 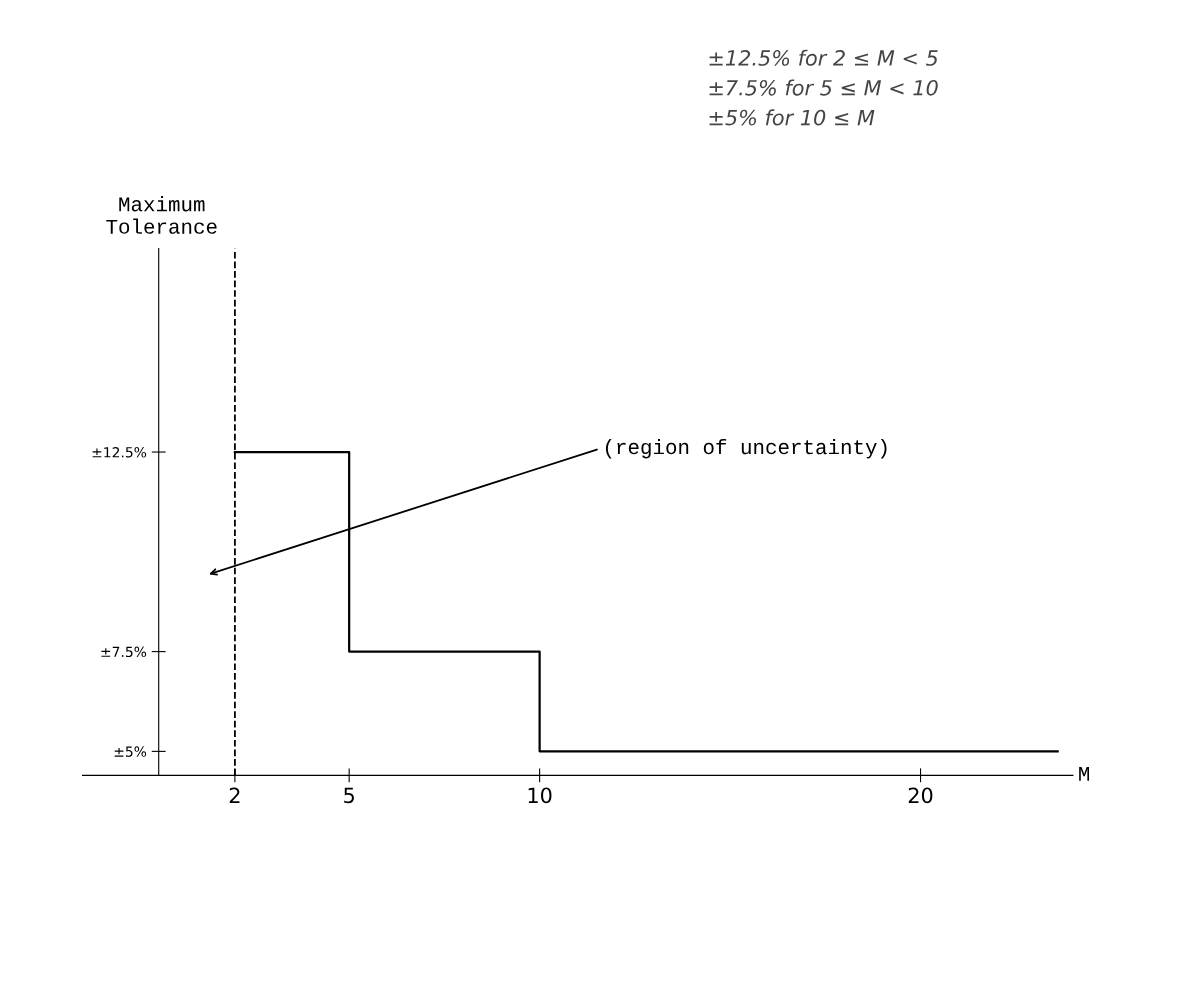 I want to click on text: ±7.5% for 5 ≤ M < 10, so click(x=823, y=87).